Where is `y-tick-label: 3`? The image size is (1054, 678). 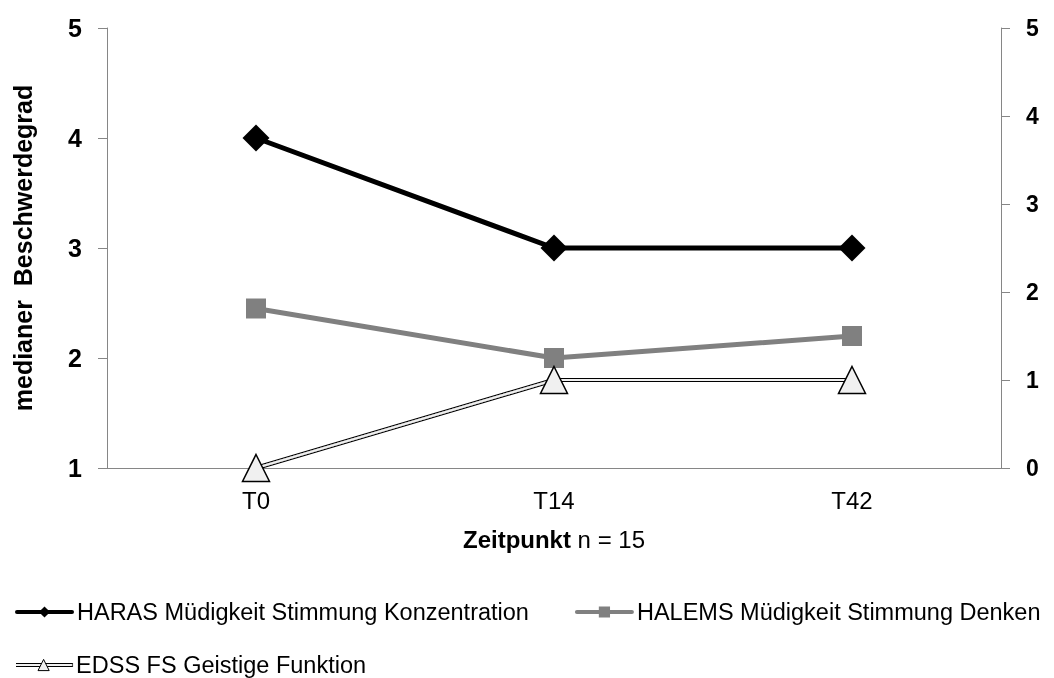
y-tick-label: 3 is located at coordinates (75, 248).